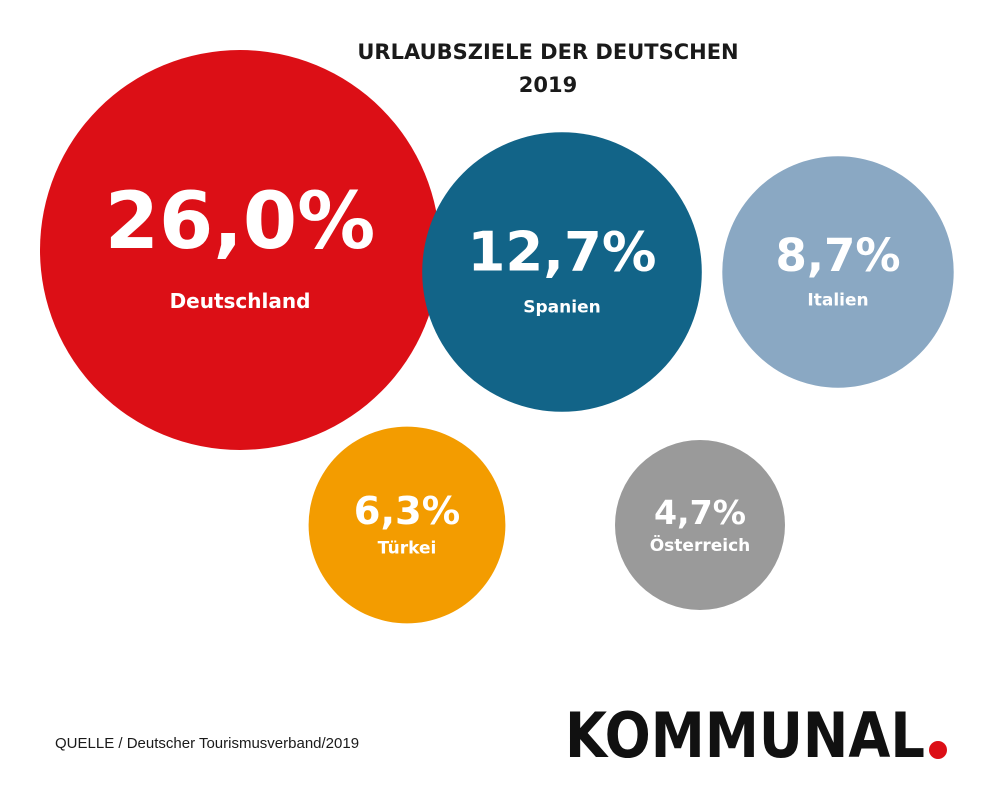  Describe the element at coordinates (561, 252) in the screenshot. I see `value-label-spanien: 12,7%` at that location.